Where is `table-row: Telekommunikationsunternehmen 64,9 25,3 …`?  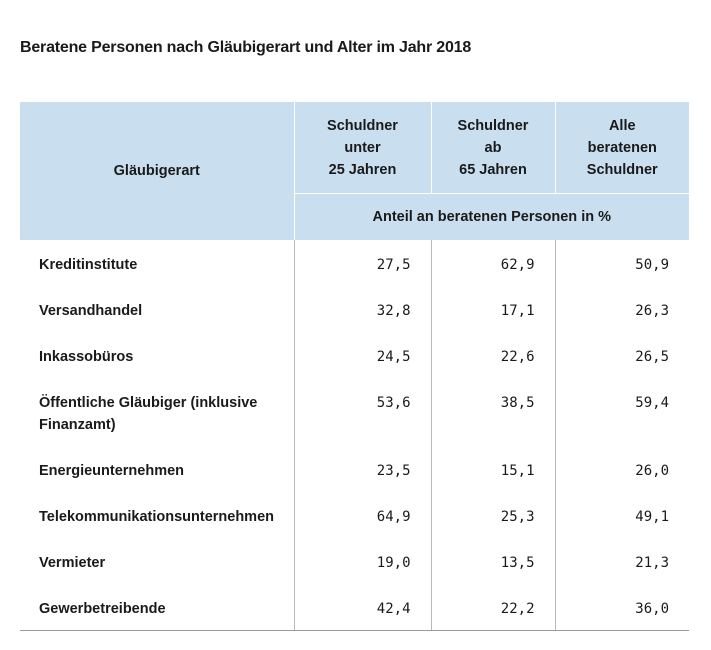 table-row: Telekommunikationsunternehmen 64,9 25,3 … is located at coordinates (354, 515).